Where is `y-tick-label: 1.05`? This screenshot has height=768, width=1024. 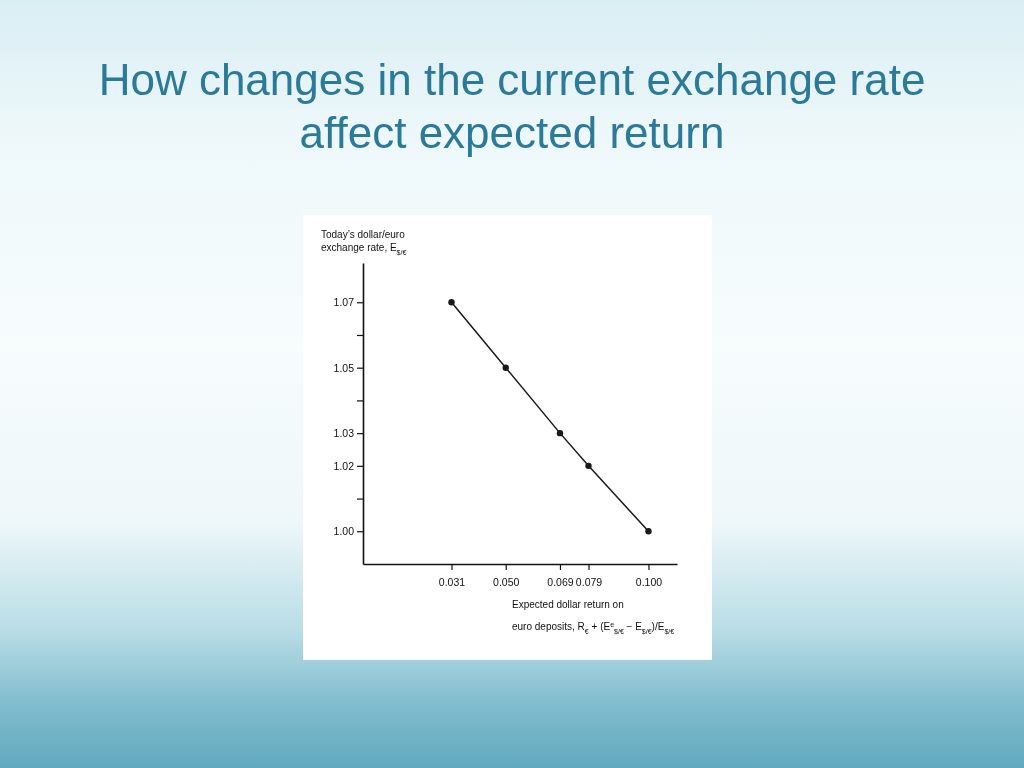
y-tick-label: 1.05 is located at coordinates (344, 367).